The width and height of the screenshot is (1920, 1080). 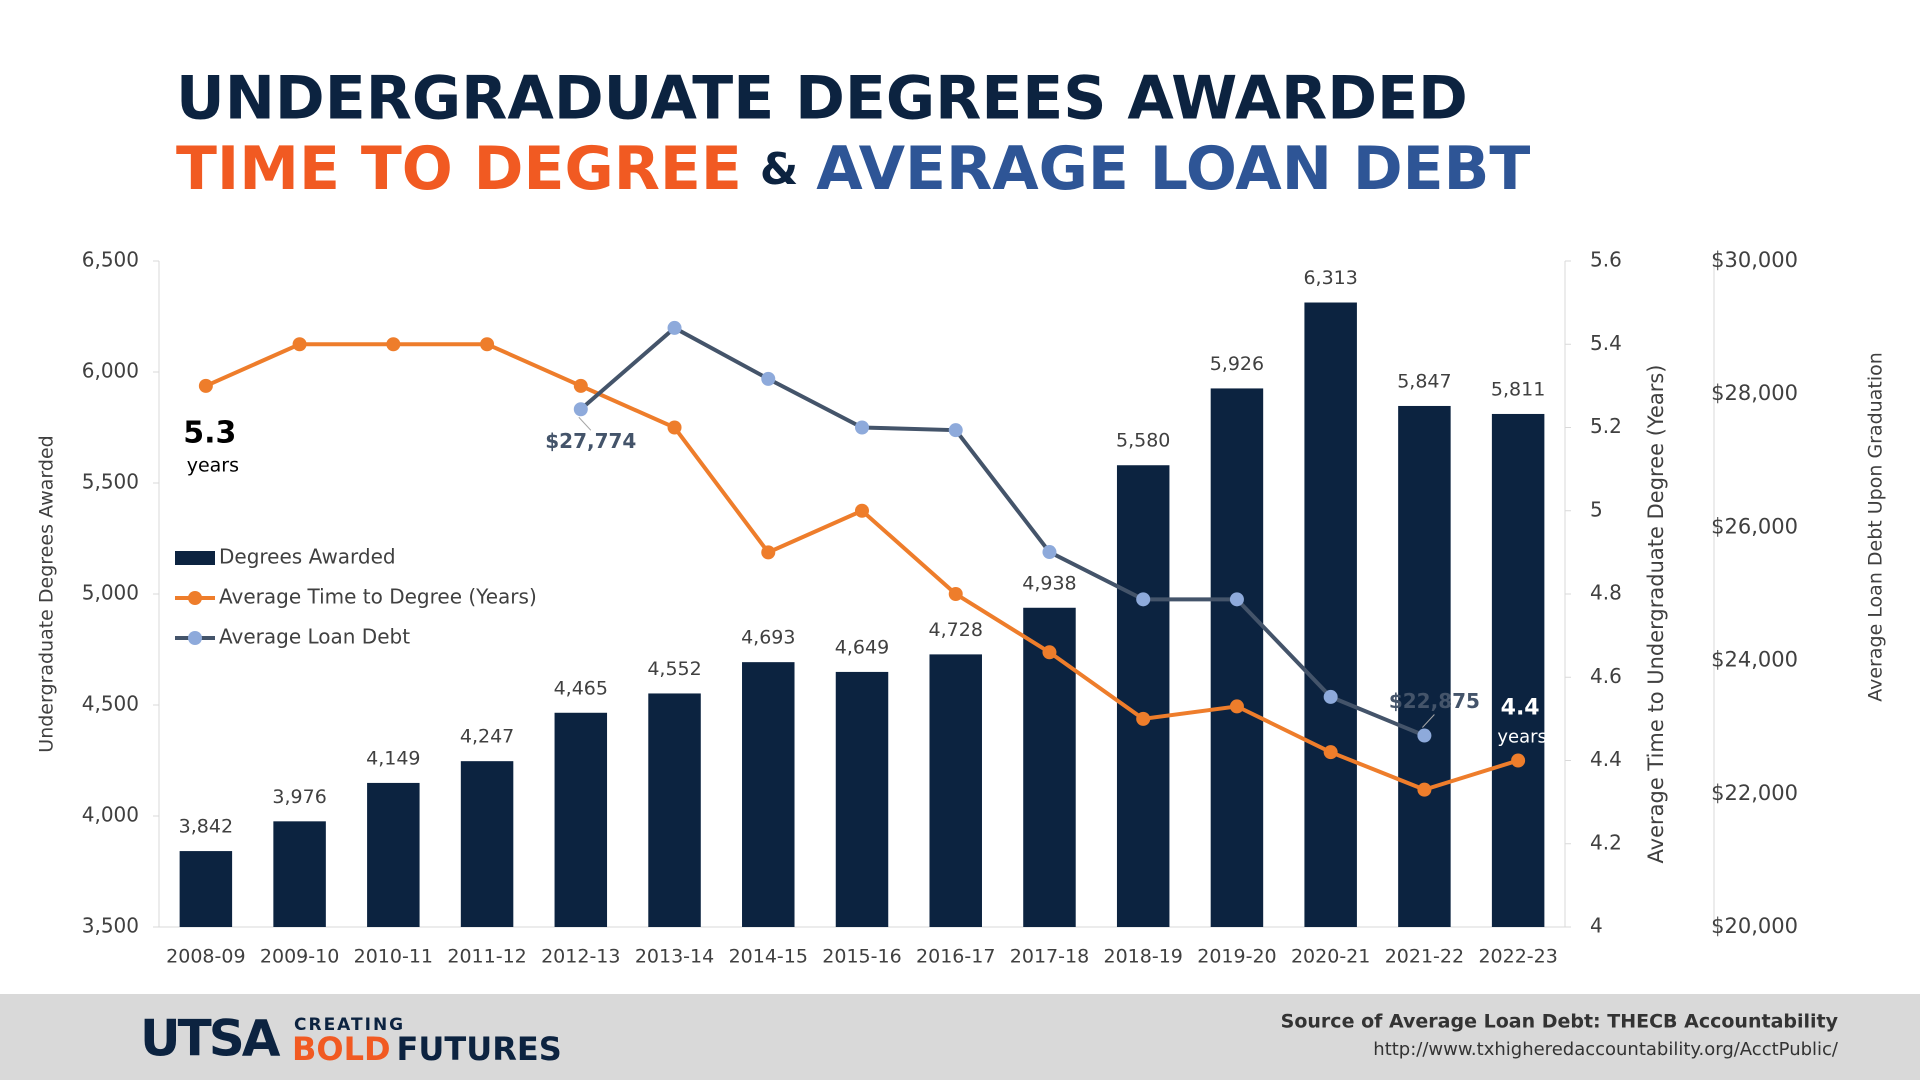 What do you see at coordinates (822, 99) in the screenshot?
I see `chart-title: UNDERGRADUATE DEGREES AWARDED` at bounding box center [822, 99].